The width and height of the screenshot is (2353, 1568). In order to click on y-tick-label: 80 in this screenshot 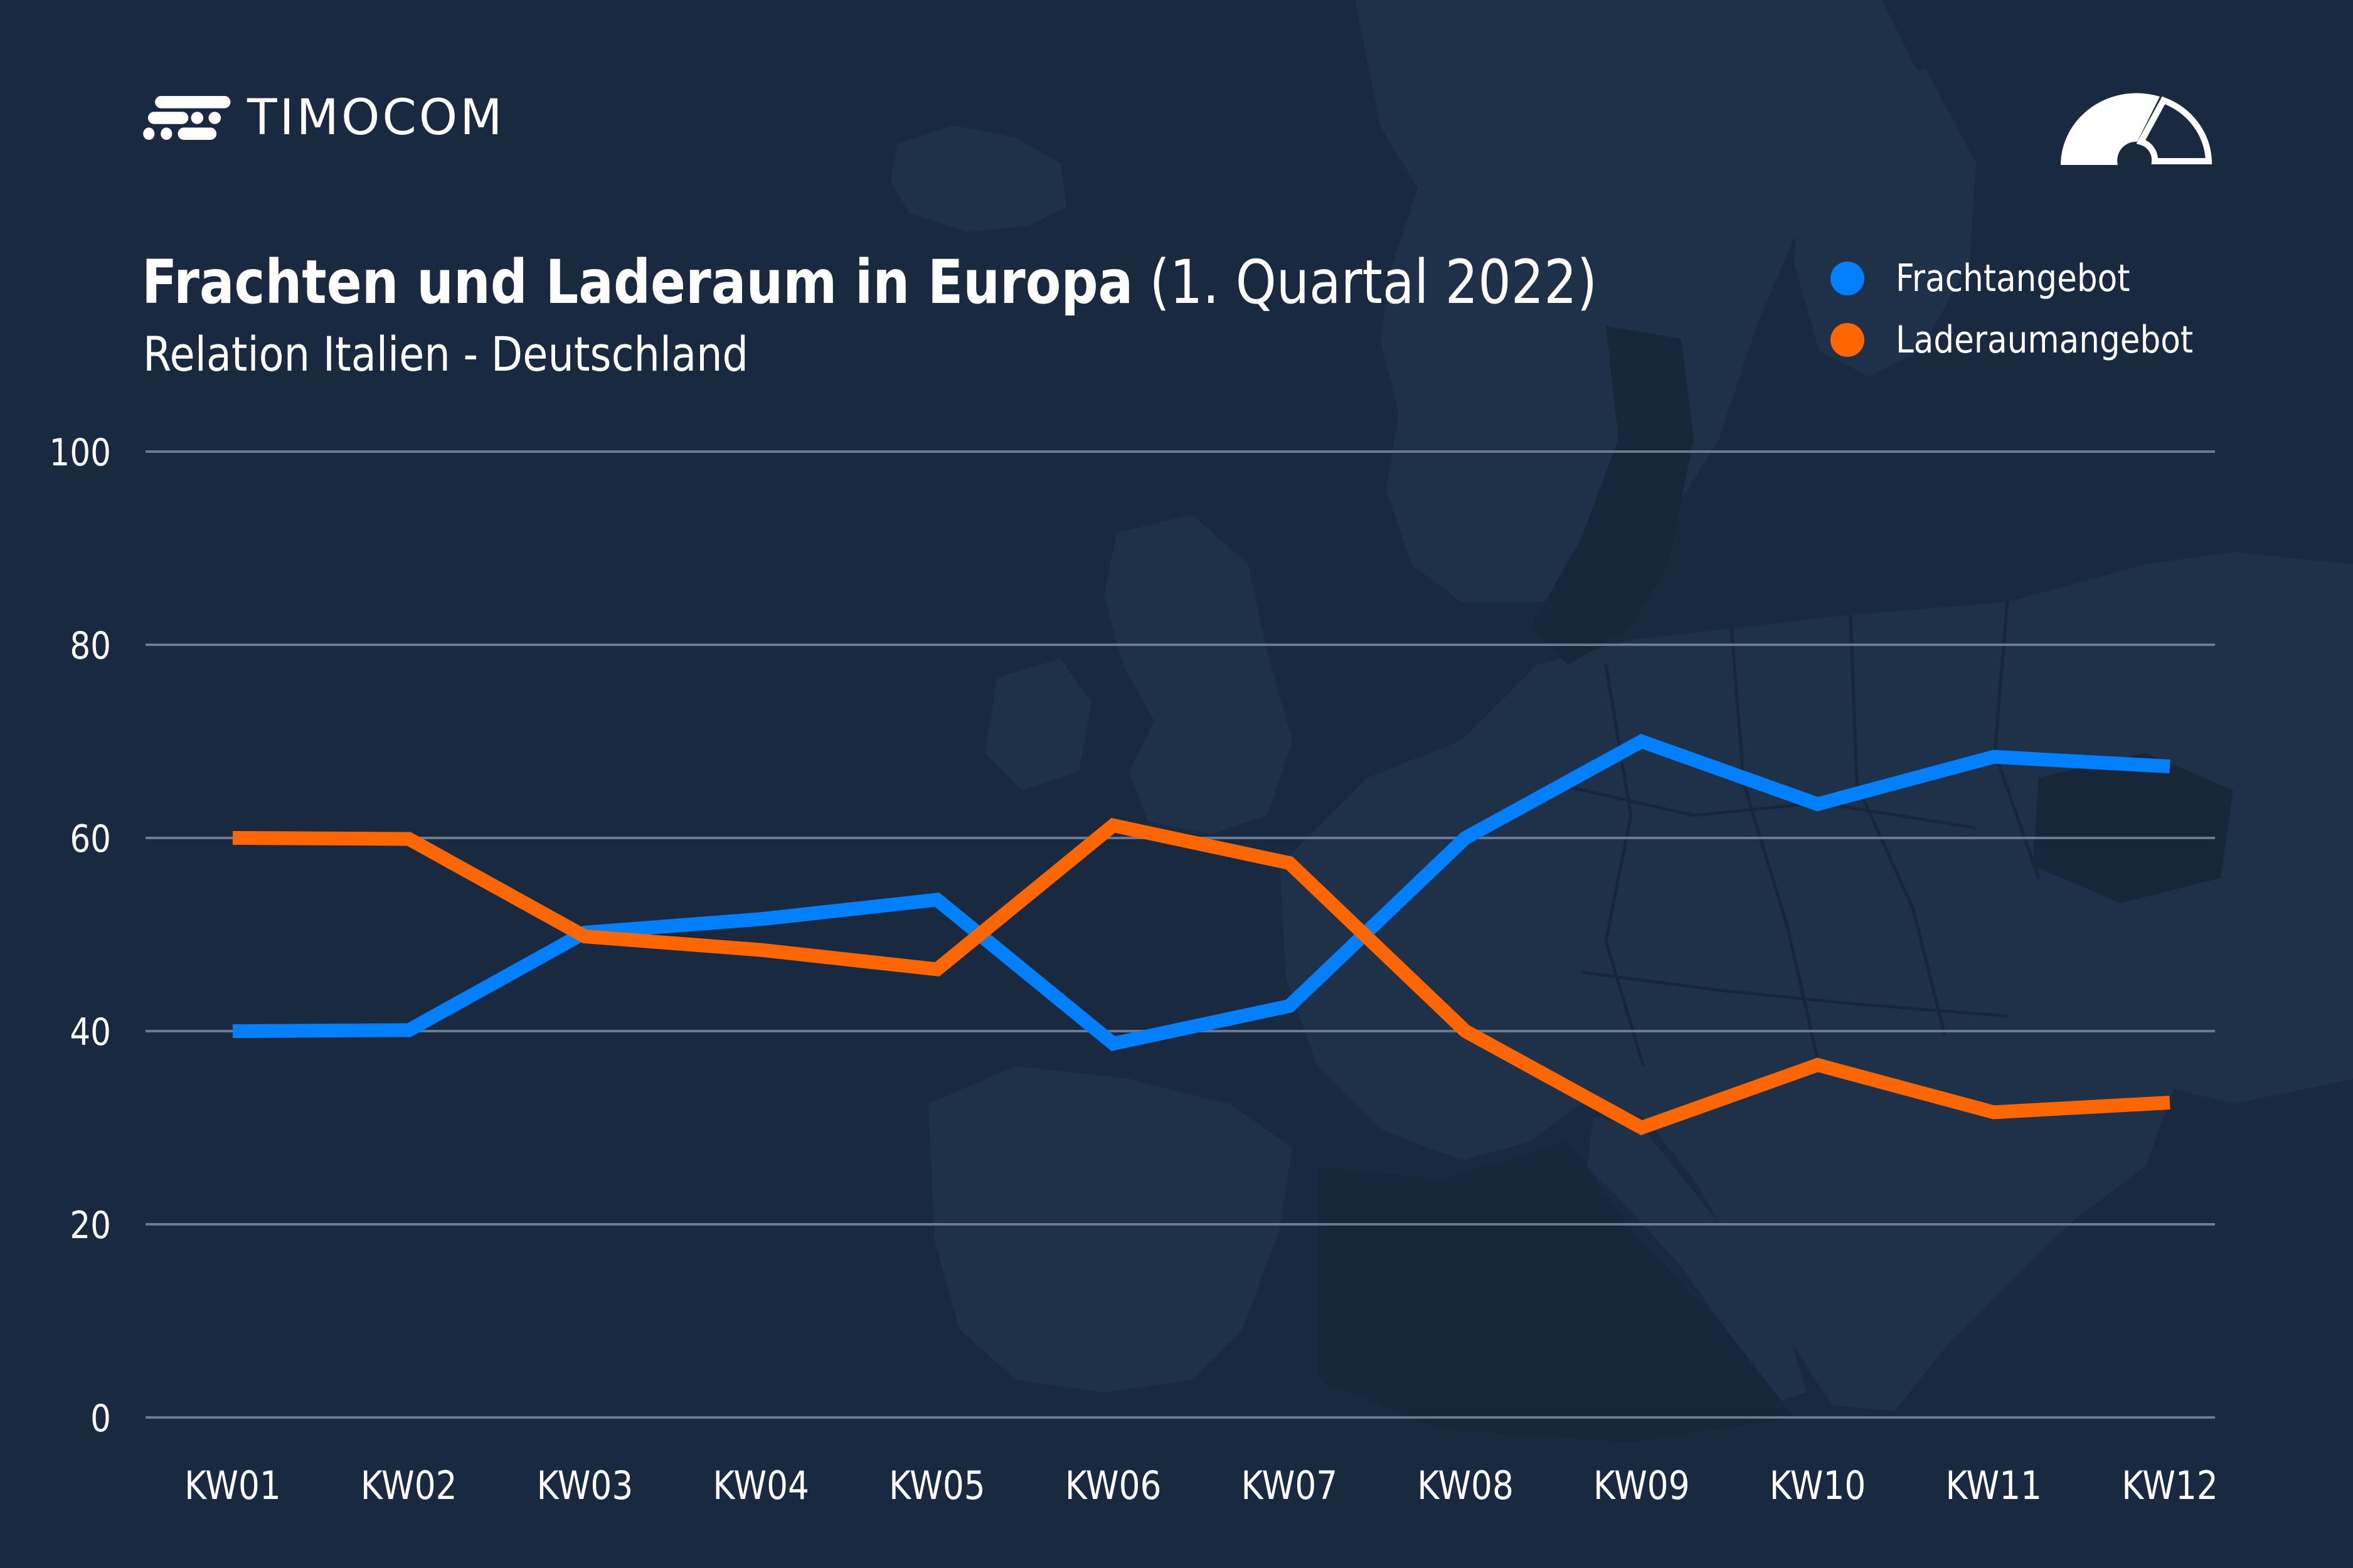, I will do `click(90, 646)`.